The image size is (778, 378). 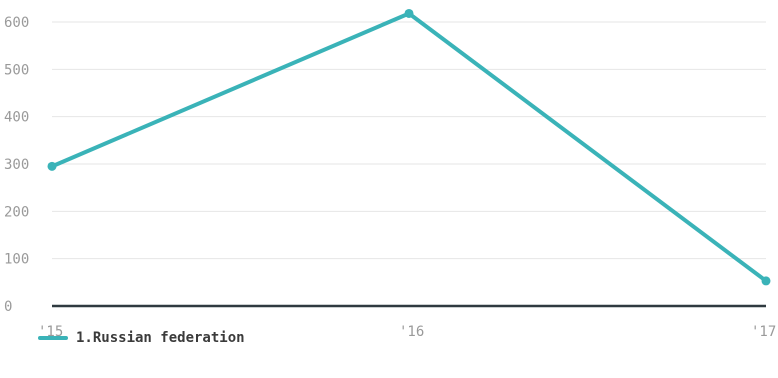 I want to click on x-tick-label: '16, so click(x=411, y=332).